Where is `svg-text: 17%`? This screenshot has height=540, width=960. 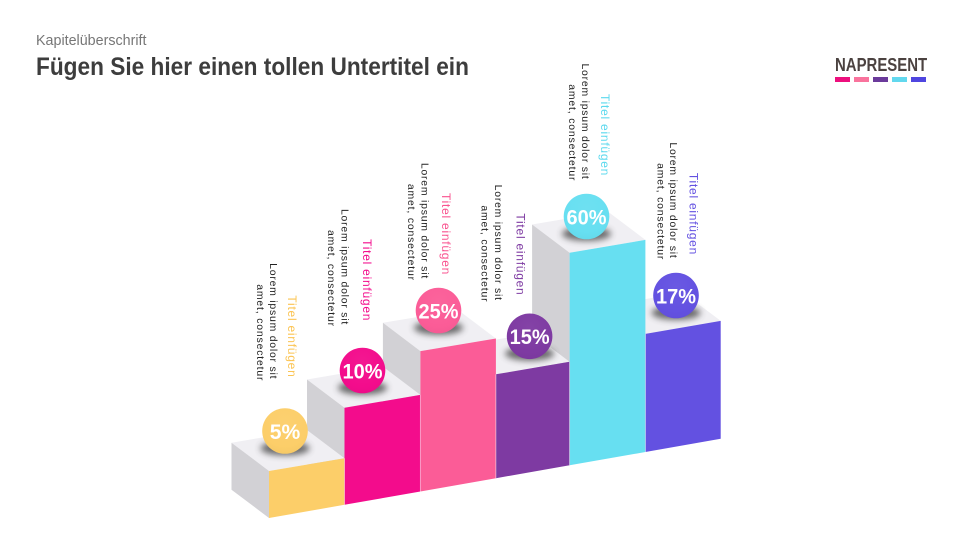 svg-text: 17% is located at coordinates (676, 296).